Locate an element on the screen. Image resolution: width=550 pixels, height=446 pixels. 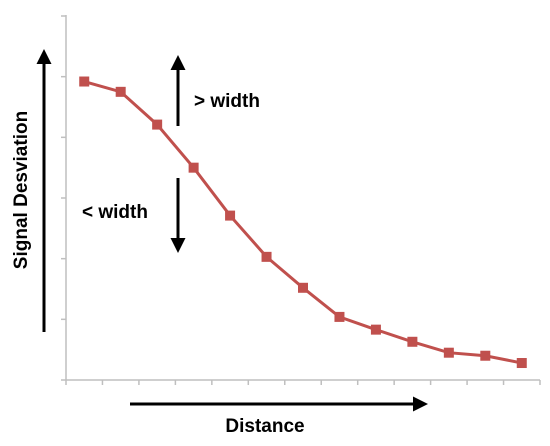
annotation: > width is located at coordinates (227, 101).